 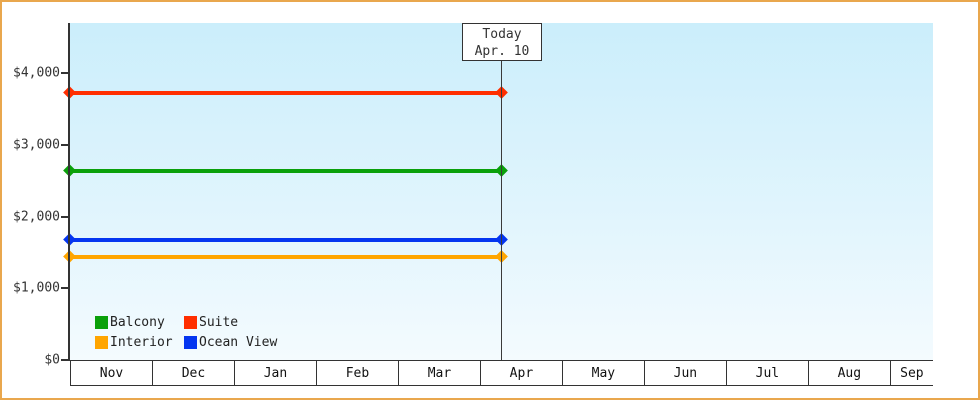 What do you see at coordinates (238, 342) in the screenshot?
I see `legend-label-ocean-view: Ocean View` at bounding box center [238, 342].